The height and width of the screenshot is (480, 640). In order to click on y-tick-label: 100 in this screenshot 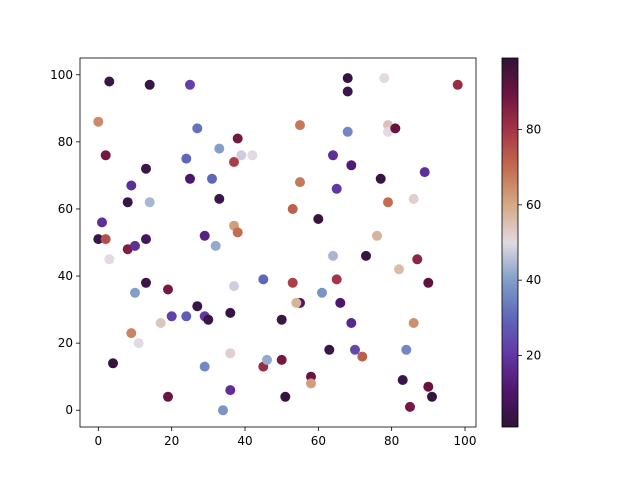, I will do `click(61, 75)`.